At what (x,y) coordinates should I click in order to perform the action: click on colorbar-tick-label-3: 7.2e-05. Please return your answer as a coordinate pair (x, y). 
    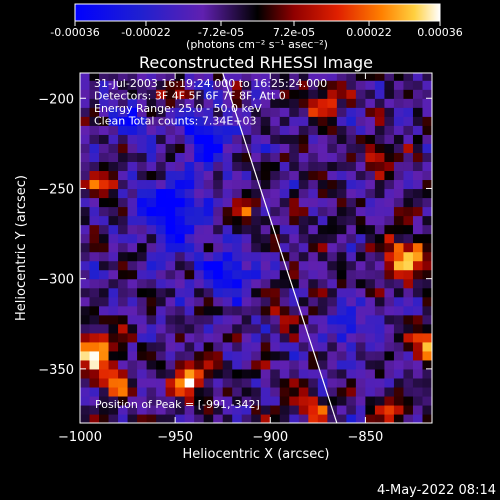
    Looking at the image, I should click on (294, 32).